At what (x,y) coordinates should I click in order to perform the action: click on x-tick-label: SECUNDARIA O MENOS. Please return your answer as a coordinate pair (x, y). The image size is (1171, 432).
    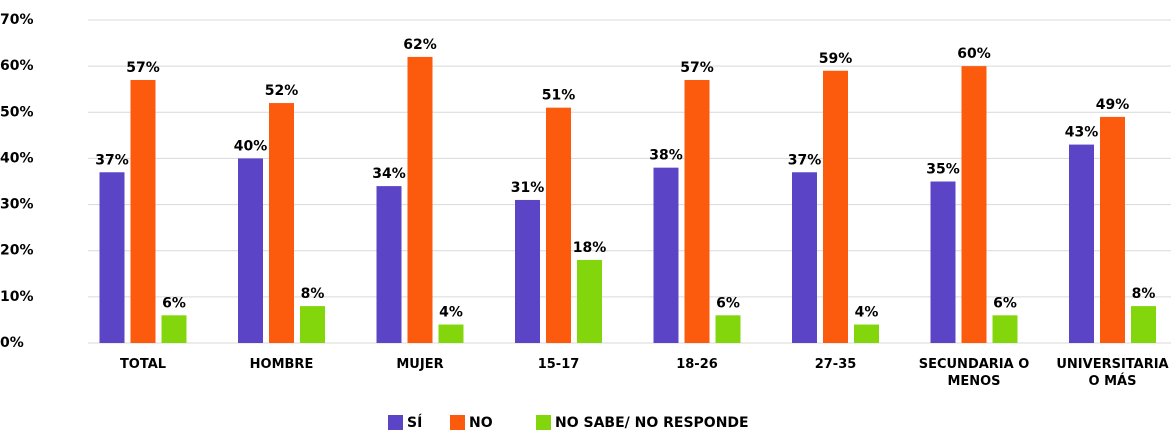
    Looking at the image, I should click on (974, 373).